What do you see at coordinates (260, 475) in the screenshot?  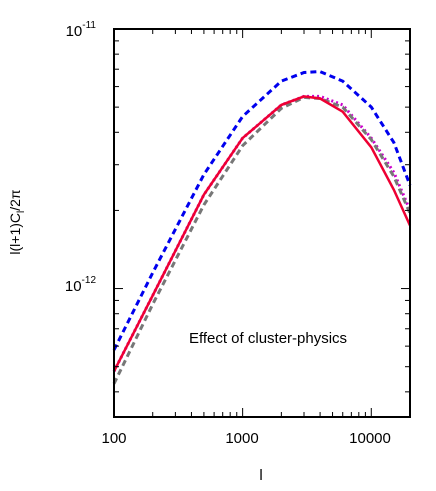 I see `x-axis-label: l` at bounding box center [260, 475].